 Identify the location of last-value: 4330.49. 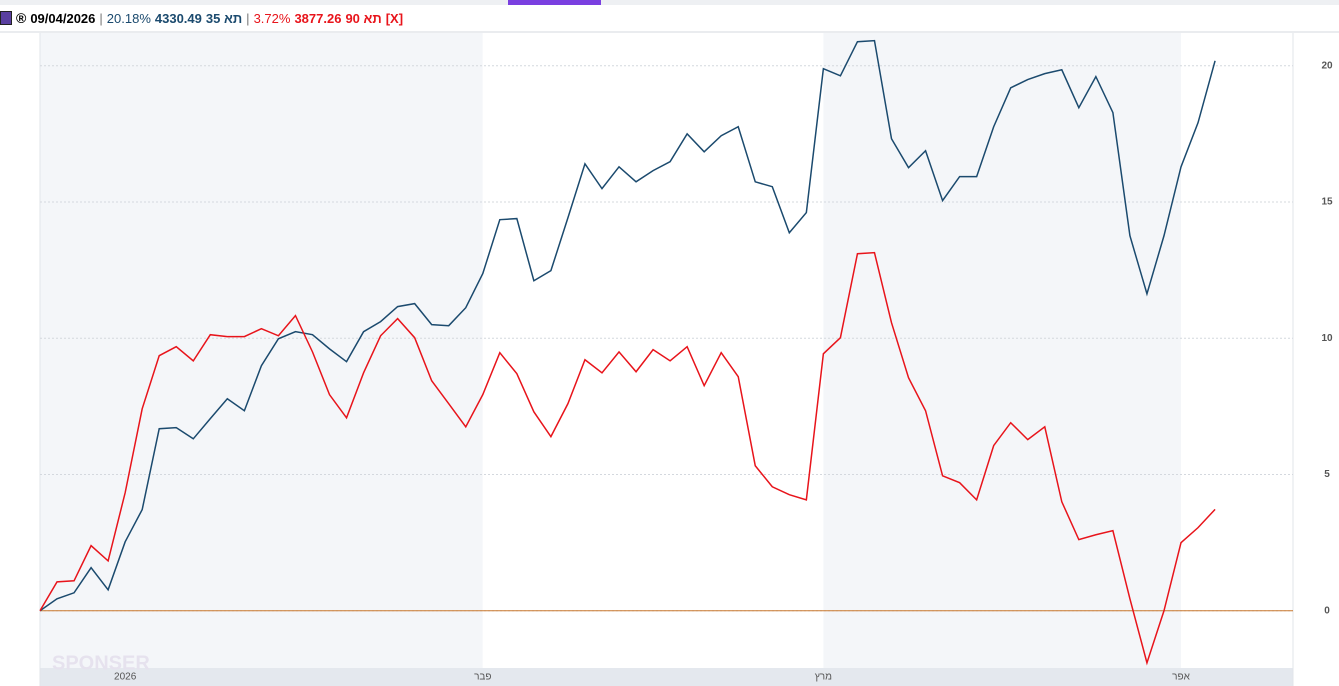
(178, 18).